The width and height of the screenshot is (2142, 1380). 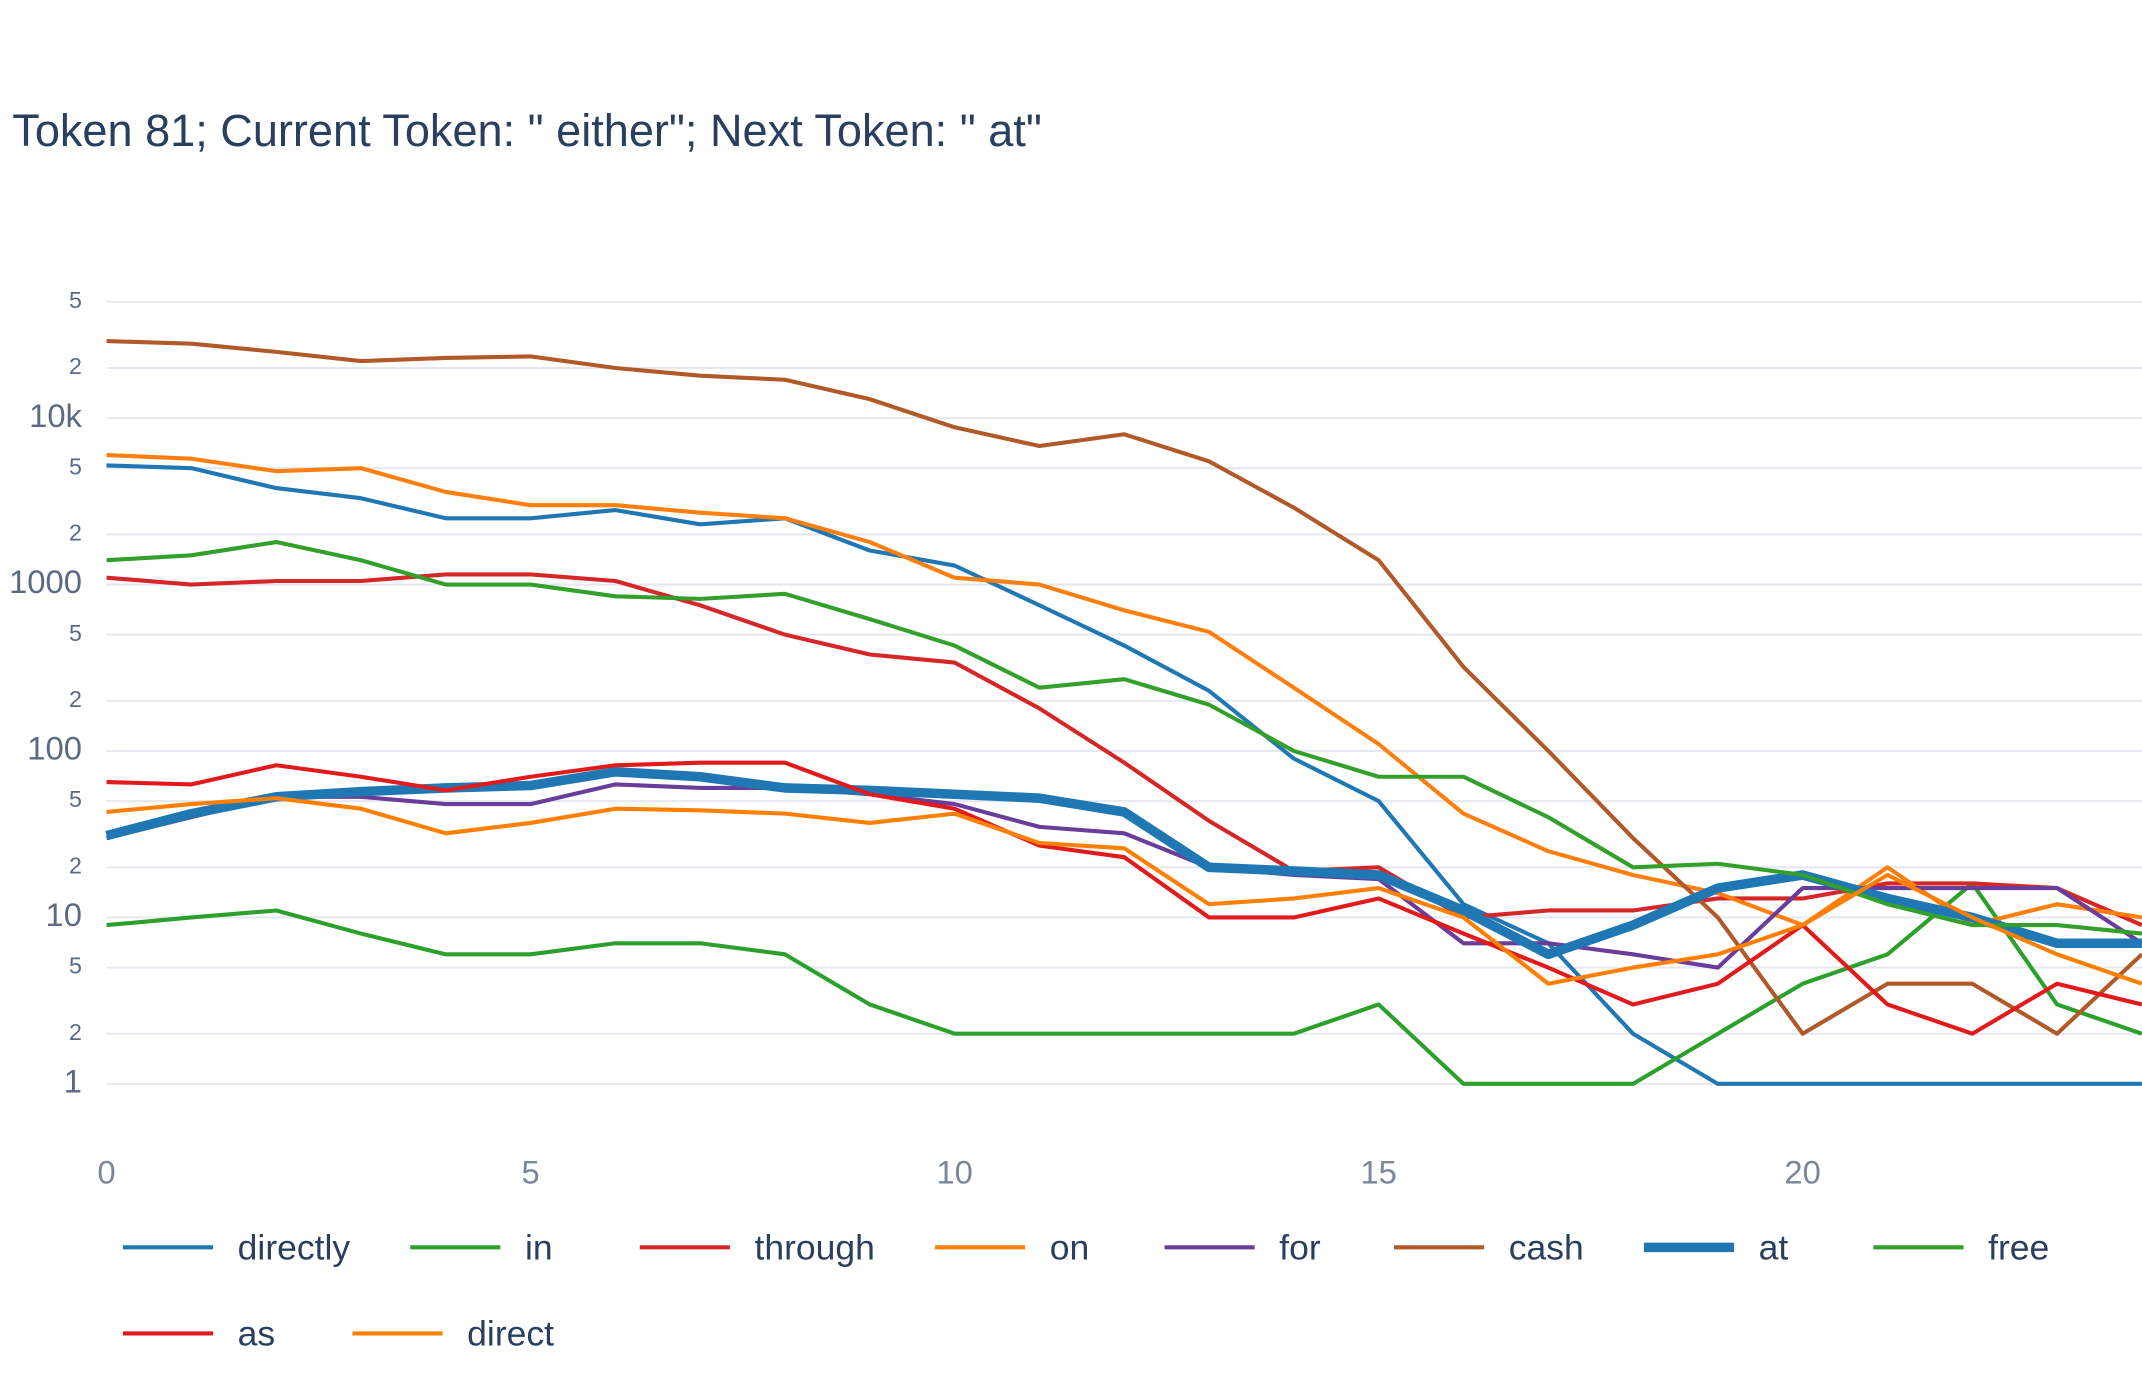 What do you see at coordinates (1802, 1172) in the screenshot?
I see `x-tick-label: 20` at bounding box center [1802, 1172].